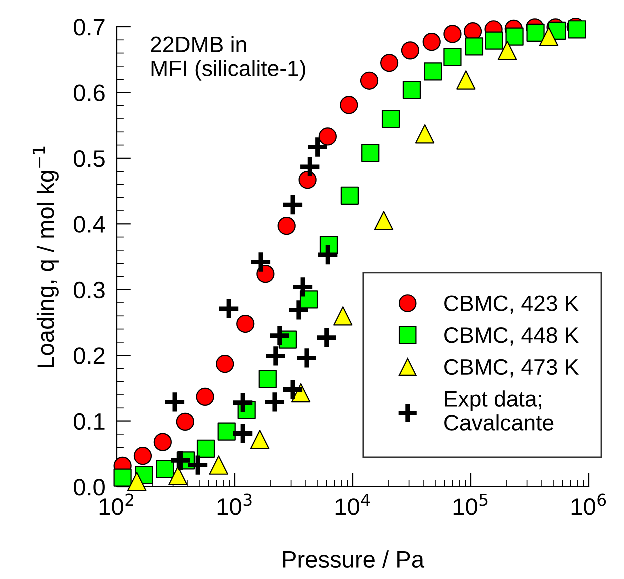 The image size is (624, 579). What do you see at coordinates (89, 93) in the screenshot?
I see `y-tick-label: 0.6` at bounding box center [89, 93].